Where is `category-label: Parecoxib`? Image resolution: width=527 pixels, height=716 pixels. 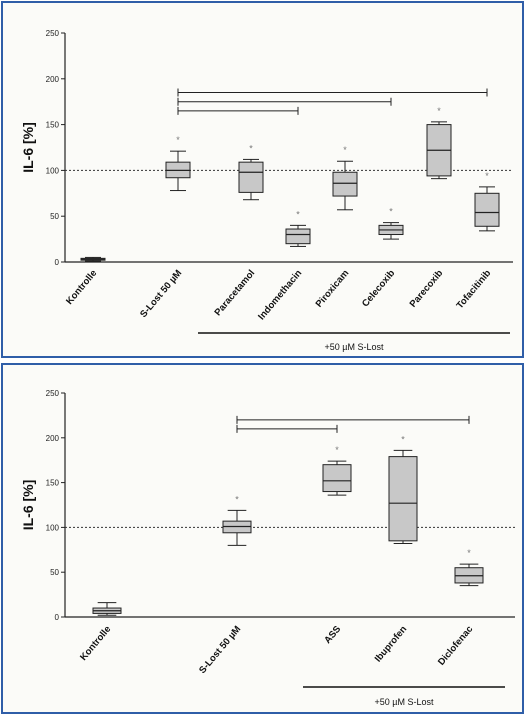
category-label: Parecoxib is located at coordinates (427, 289).